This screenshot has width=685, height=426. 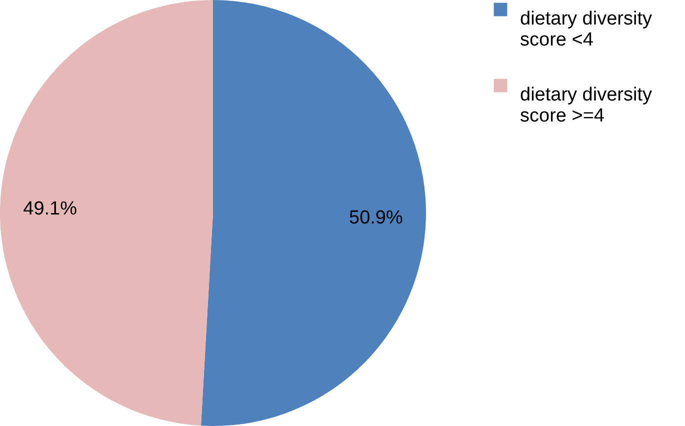 What do you see at coordinates (586, 29) in the screenshot?
I see `legend-label: dietary diversity score <4` at bounding box center [586, 29].